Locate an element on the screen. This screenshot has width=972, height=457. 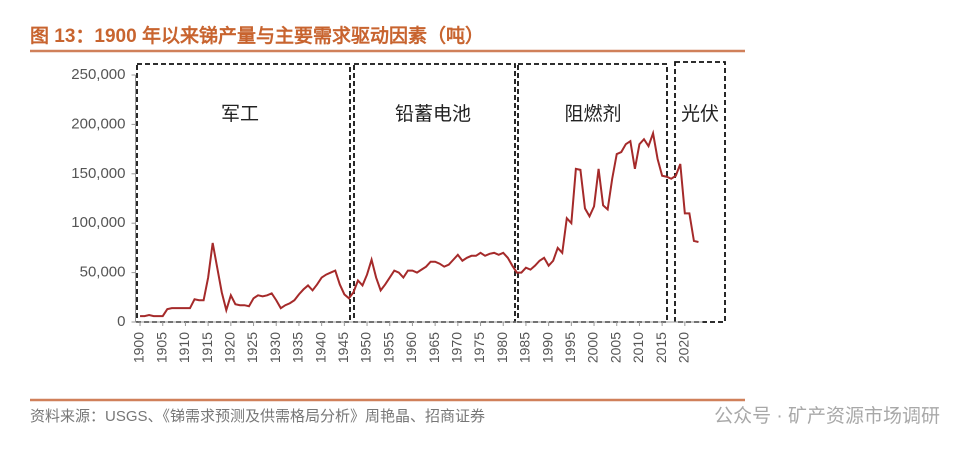
x-tick-label: 1950 is located at coordinates (366, 347).